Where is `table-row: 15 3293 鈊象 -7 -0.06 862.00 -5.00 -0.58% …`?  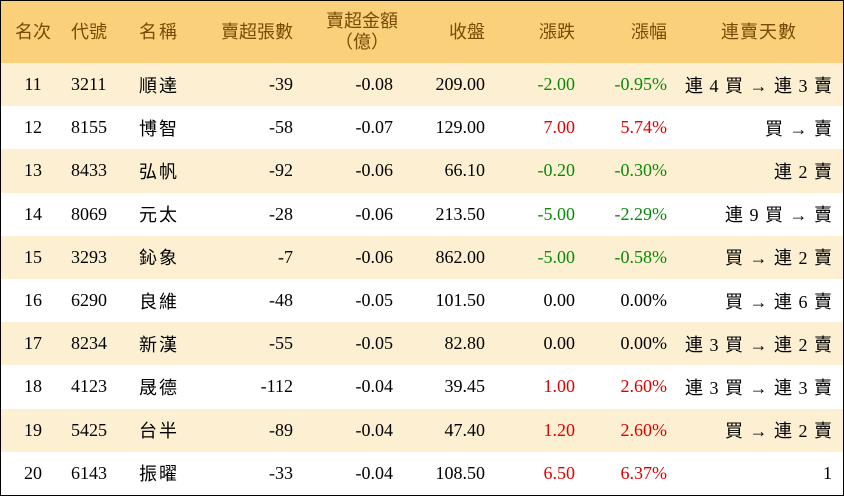
table-row: 15 3293 鈊象 -7 -0.06 862.00 -5.00 -0.58% … is located at coordinates (422, 257).